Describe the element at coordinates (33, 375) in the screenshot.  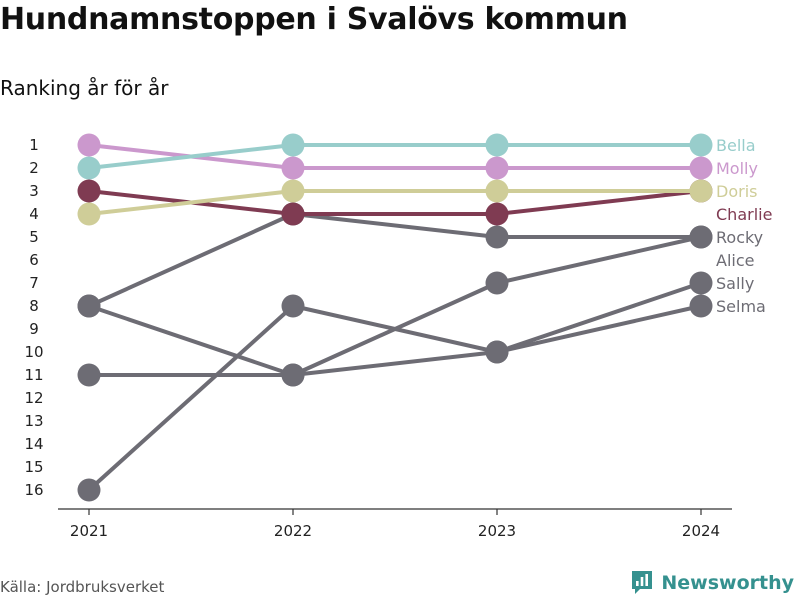
I see `y-tick-label: 11` at that location.